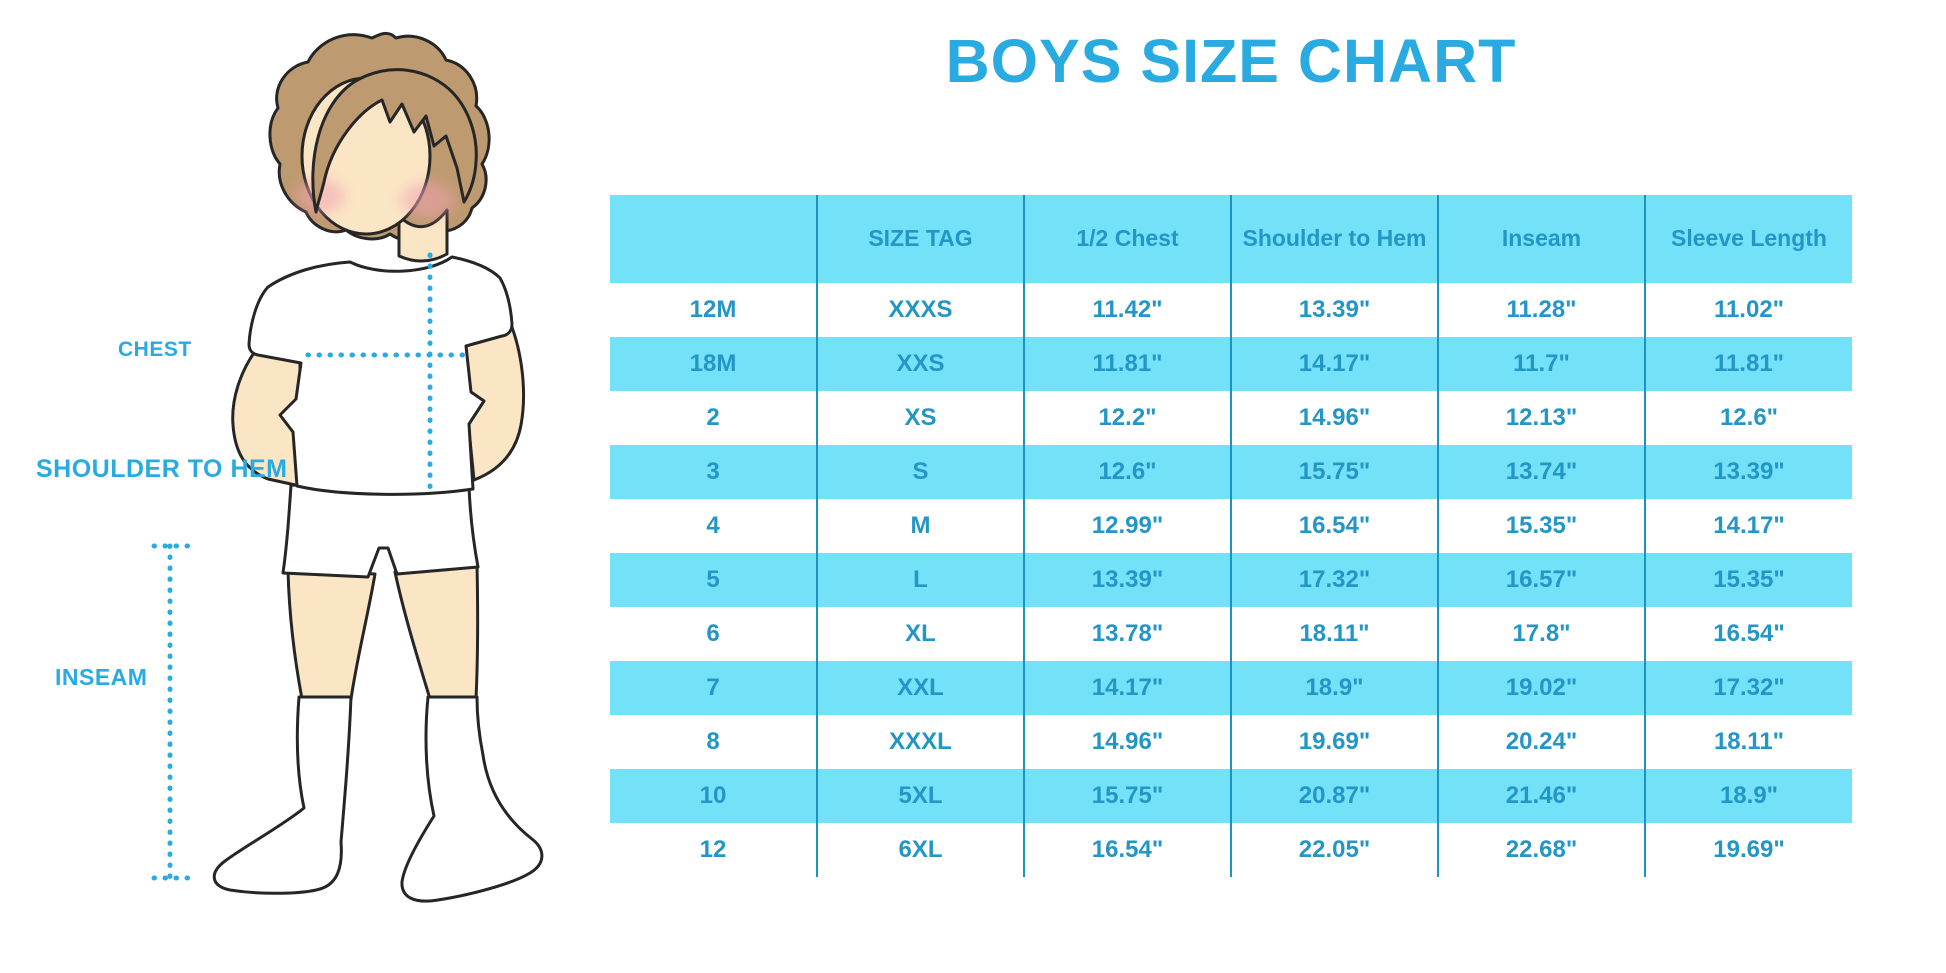 The image size is (1946, 973). What do you see at coordinates (423, 235) in the screenshot?
I see `neck-shape` at bounding box center [423, 235].